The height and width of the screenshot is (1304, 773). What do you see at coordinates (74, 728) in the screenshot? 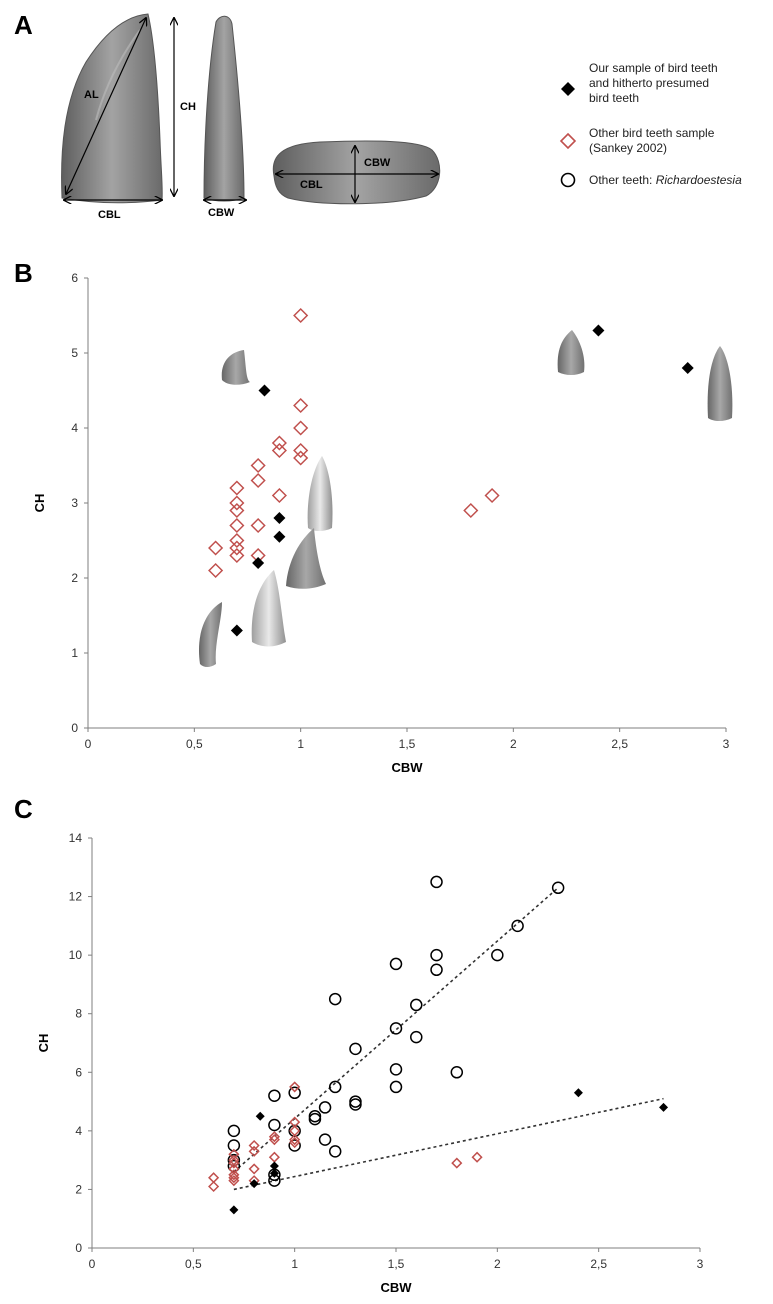
I see `y-tick-label: 0` at bounding box center [74, 728].